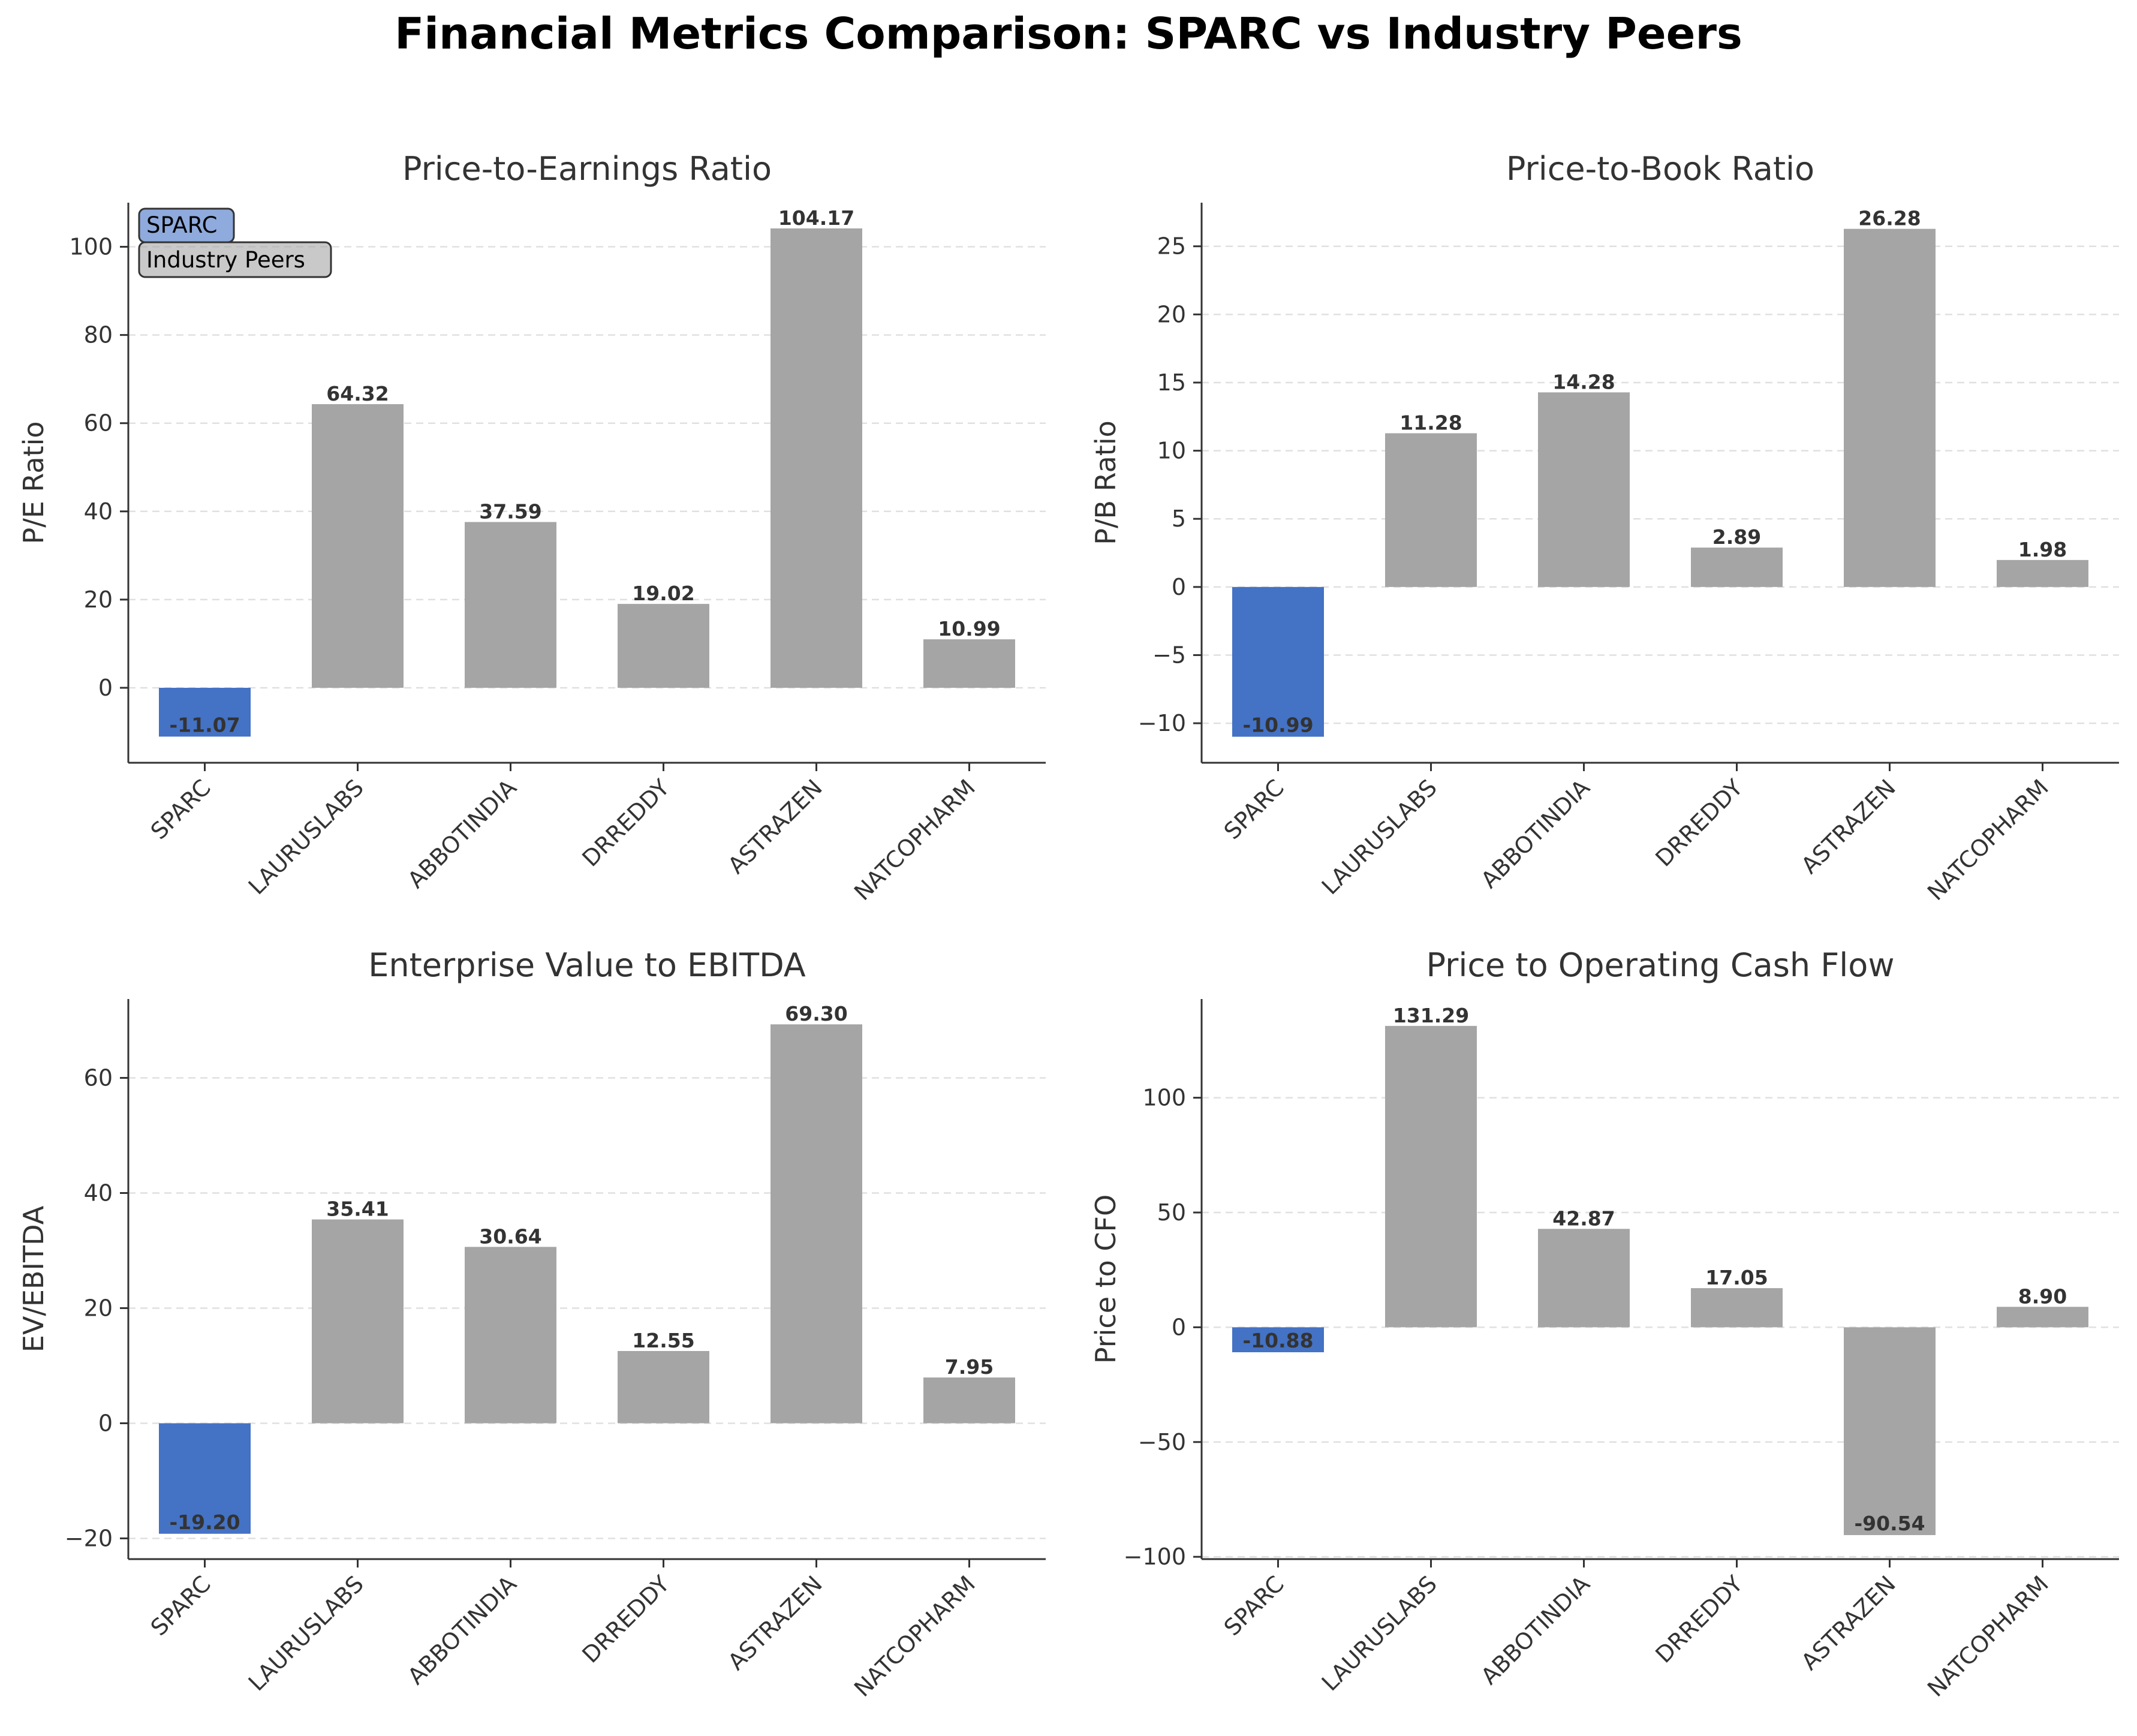  Describe the element at coordinates (1889, 218) in the screenshot. I see `bar-value-label: 26.28` at that location.